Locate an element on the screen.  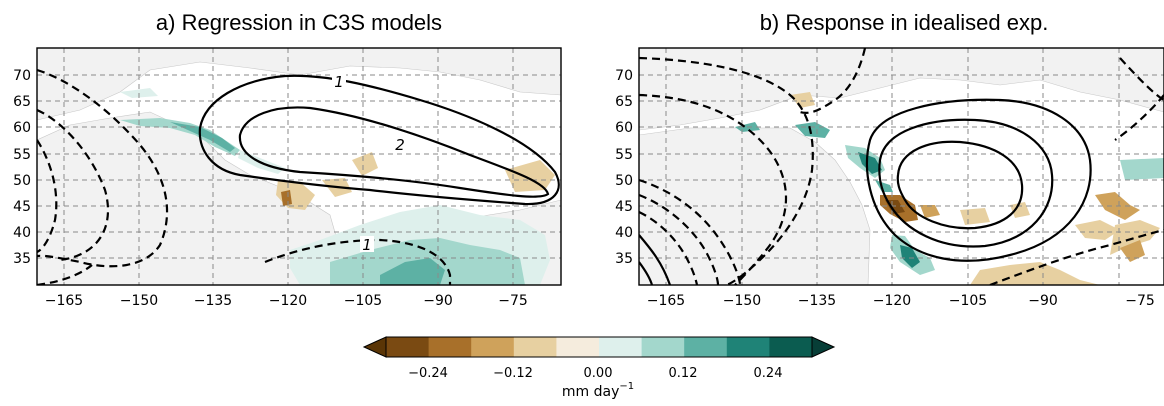
colorbar-extend-low is located at coordinates (375, 347).